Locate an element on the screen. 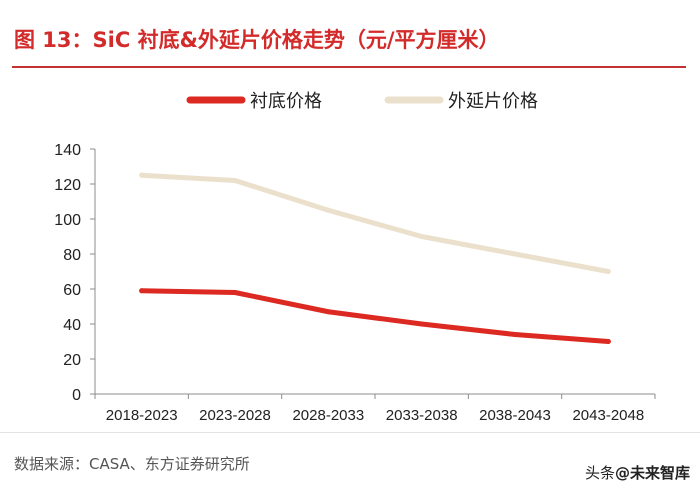  legend-label: 外延片价格 is located at coordinates (493, 101).